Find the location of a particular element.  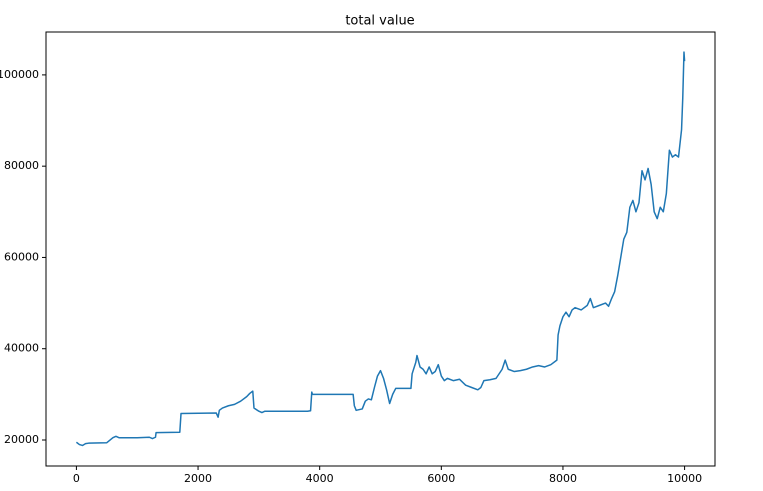

y-tick-label: 20000 is located at coordinates (21, 439).